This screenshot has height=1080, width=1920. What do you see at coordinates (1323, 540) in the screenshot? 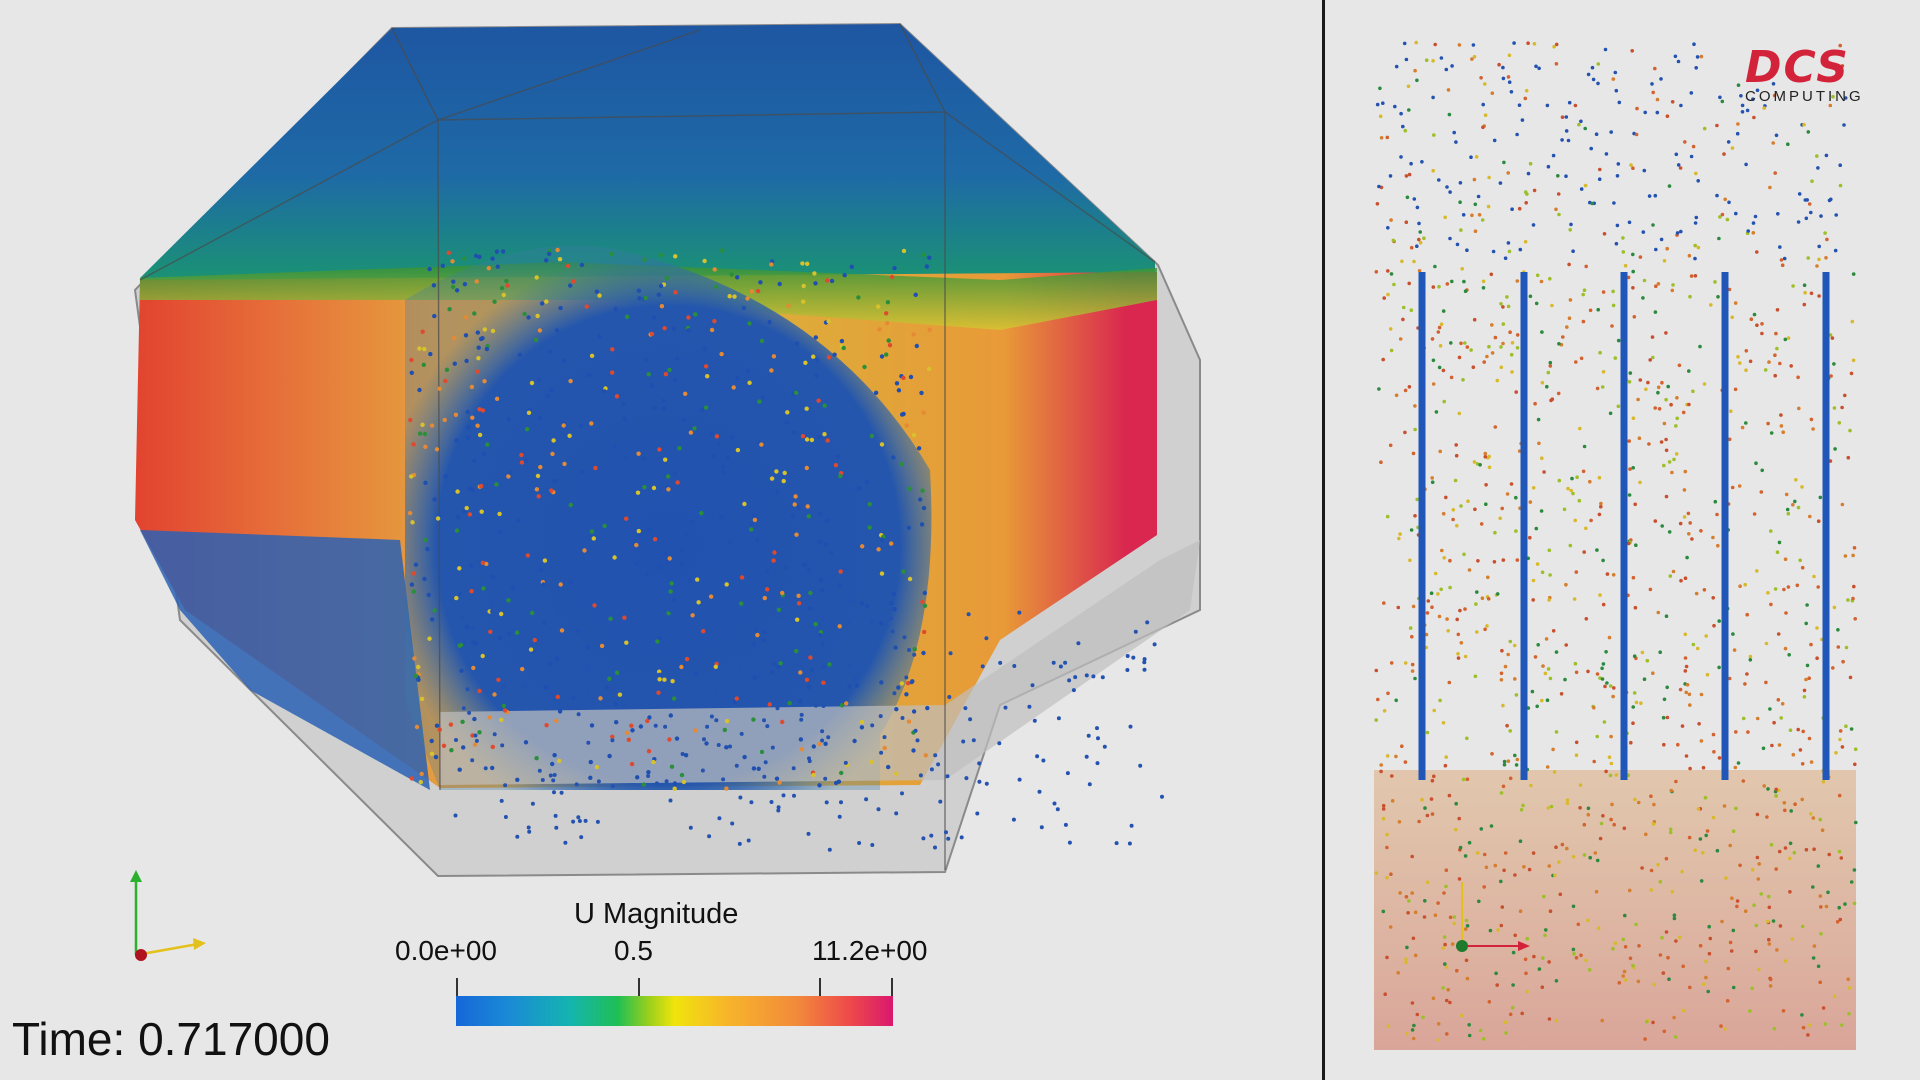
I see `viewport-divider` at bounding box center [1323, 540].